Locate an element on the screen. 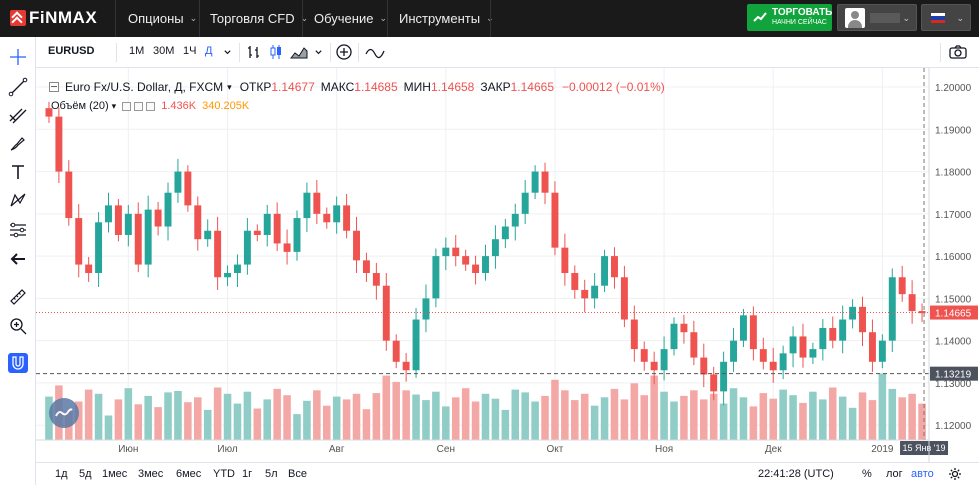 Image resolution: width=979 pixels, height=485 pixels. candle-style-icon is located at coordinates (276, 52).